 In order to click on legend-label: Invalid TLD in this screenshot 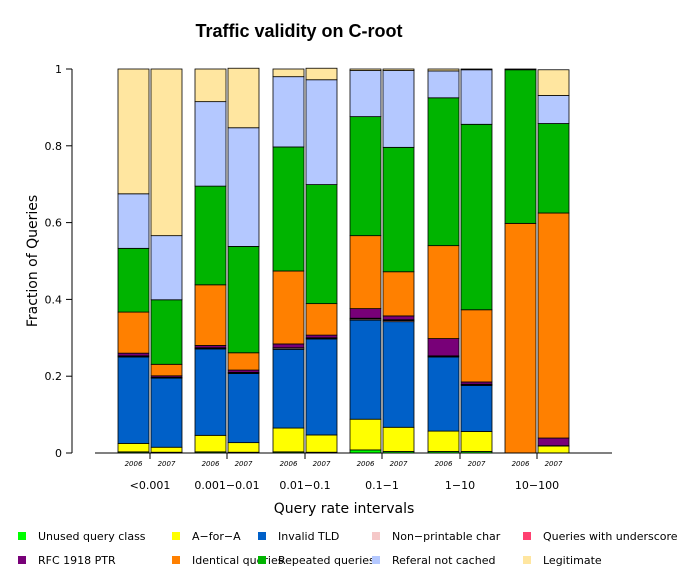, I will do `click(309, 536)`.